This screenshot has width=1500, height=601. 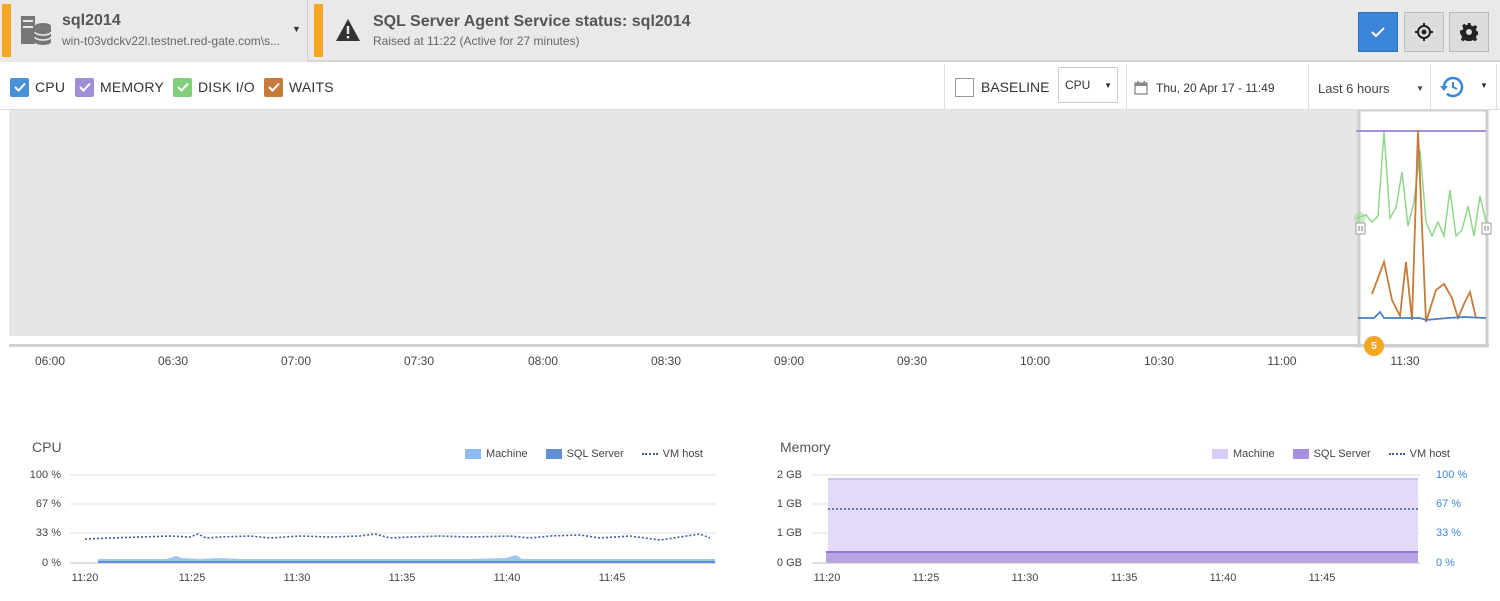 What do you see at coordinates (543, 361) in the screenshot?
I see `overview-tick: 08:00` at bounding box center [543, 361].